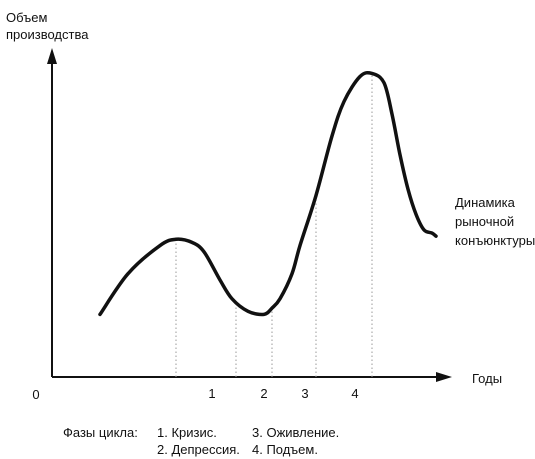 This screenshot has width=535, height=459. I want to click on phase-legend-item-1: 1. Кризис., so click(187, 432).